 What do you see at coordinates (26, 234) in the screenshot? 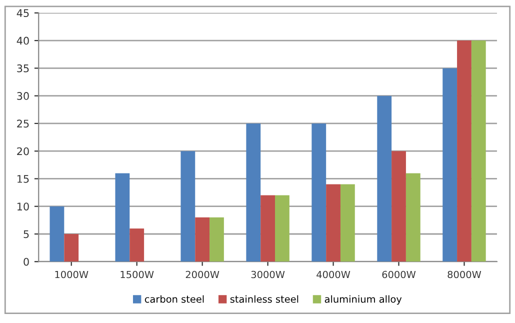
I see `y-tick-label: 5` at bounding box center [26, 234].